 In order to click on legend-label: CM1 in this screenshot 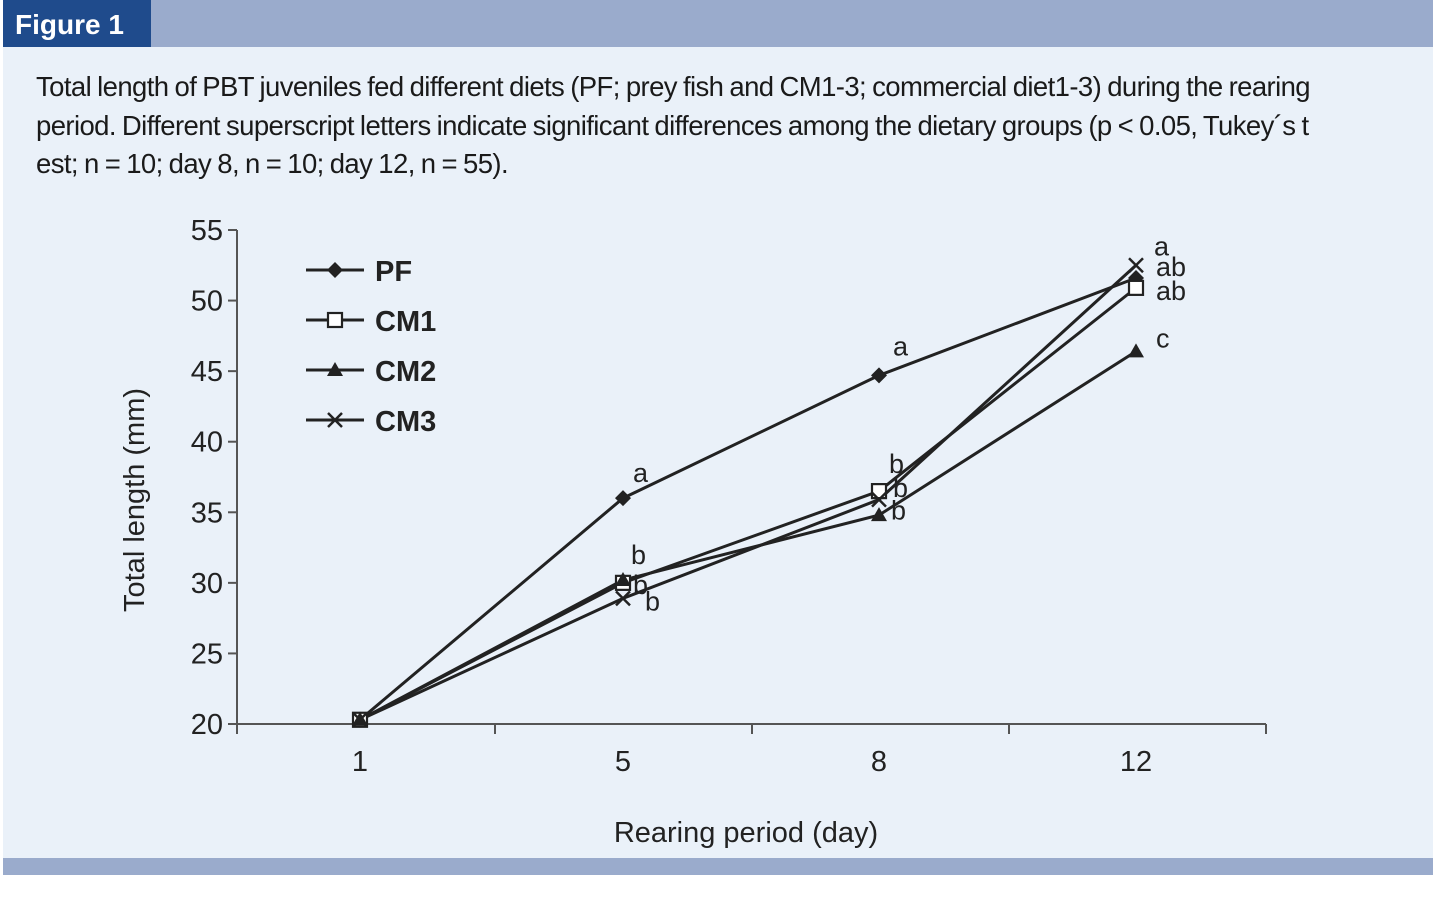, I will do `click(405, 322)`.